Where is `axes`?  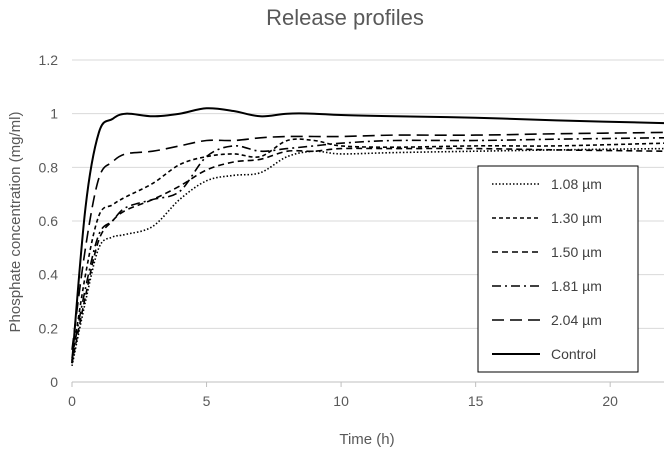
axes is located at coordinates (367, 384).